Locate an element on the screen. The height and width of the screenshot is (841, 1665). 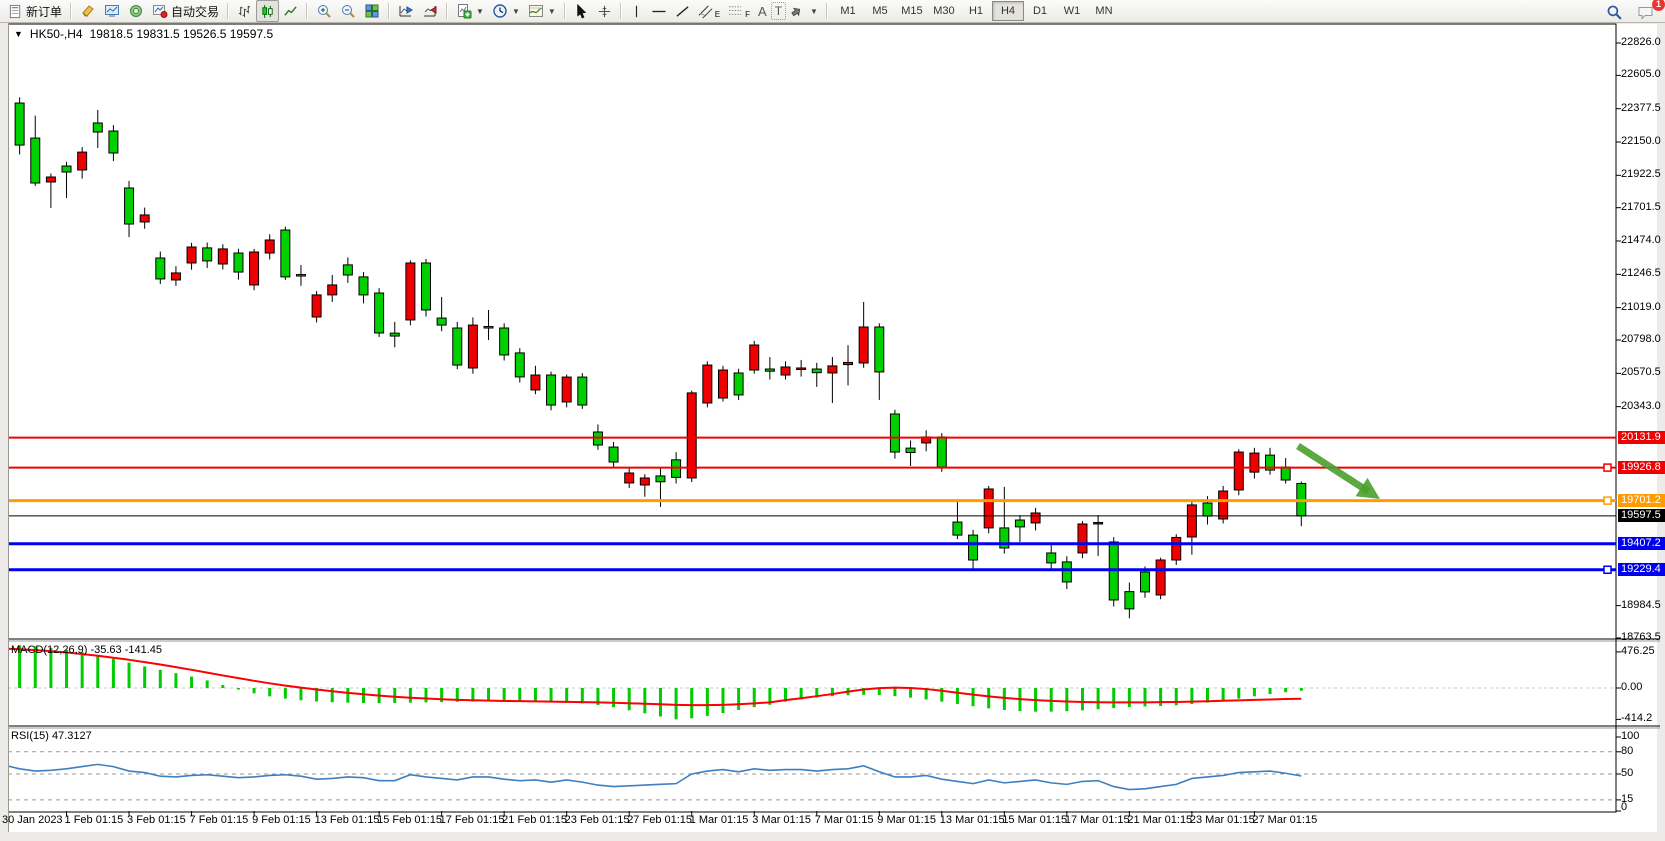
toolbar: 新订单 自动交易 is located at coordinates (832, 11).